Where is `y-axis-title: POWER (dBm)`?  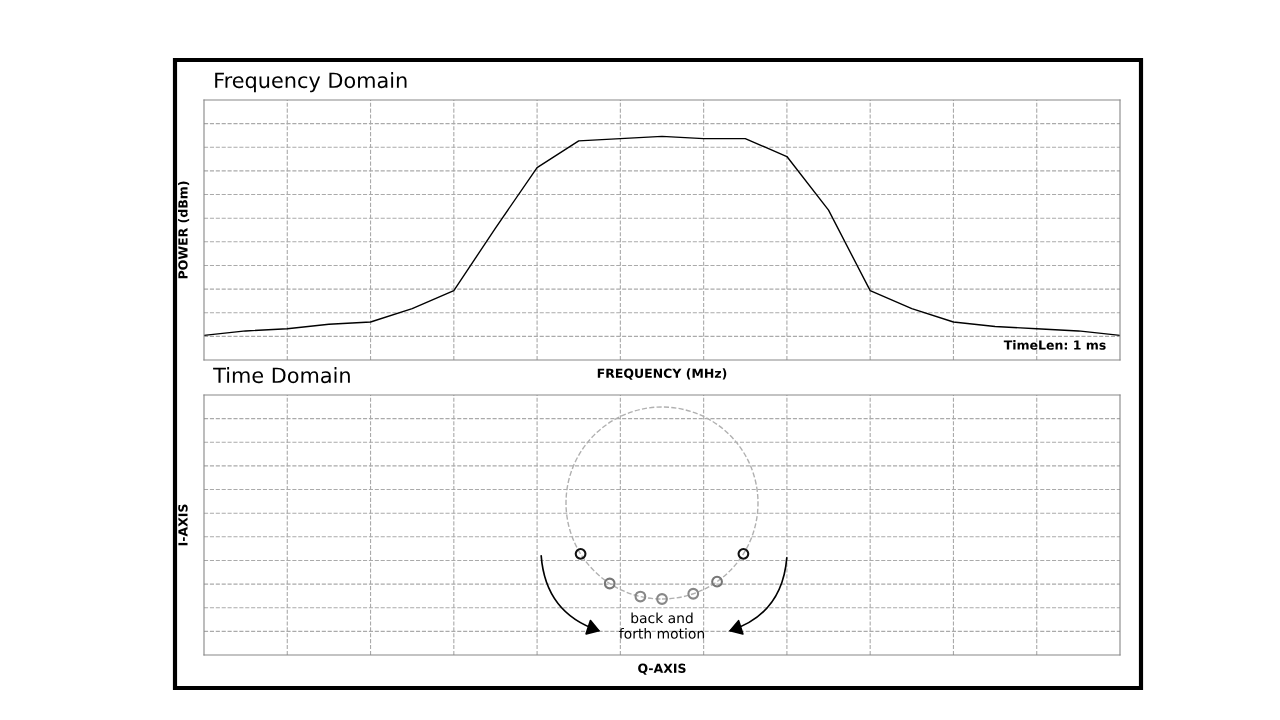
y-axis-title: POWER (dBm) is located at coordinates (184, 230).